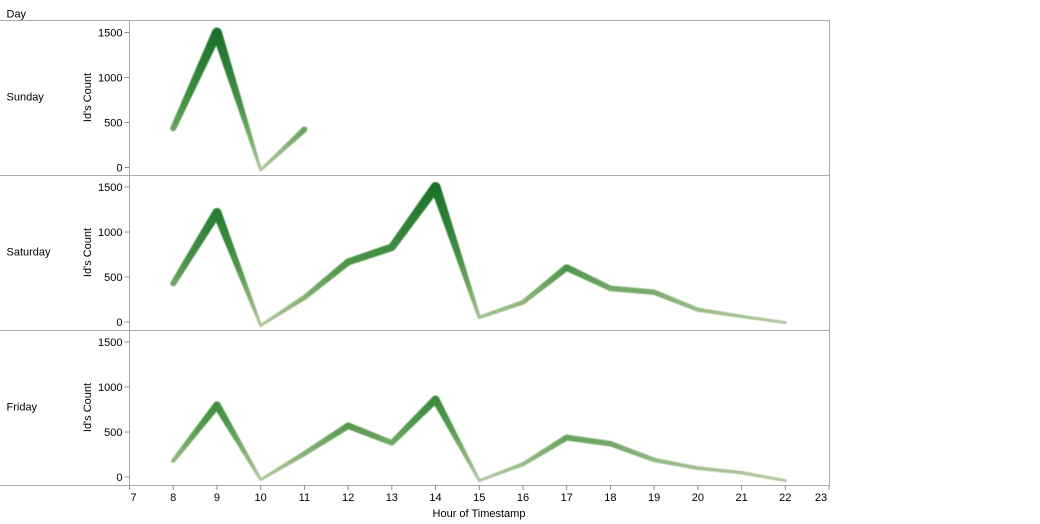  Describe the element at coordinates (479, 514) in the screenshot. I see `svg-text: Hour of Timestamp` at that location.